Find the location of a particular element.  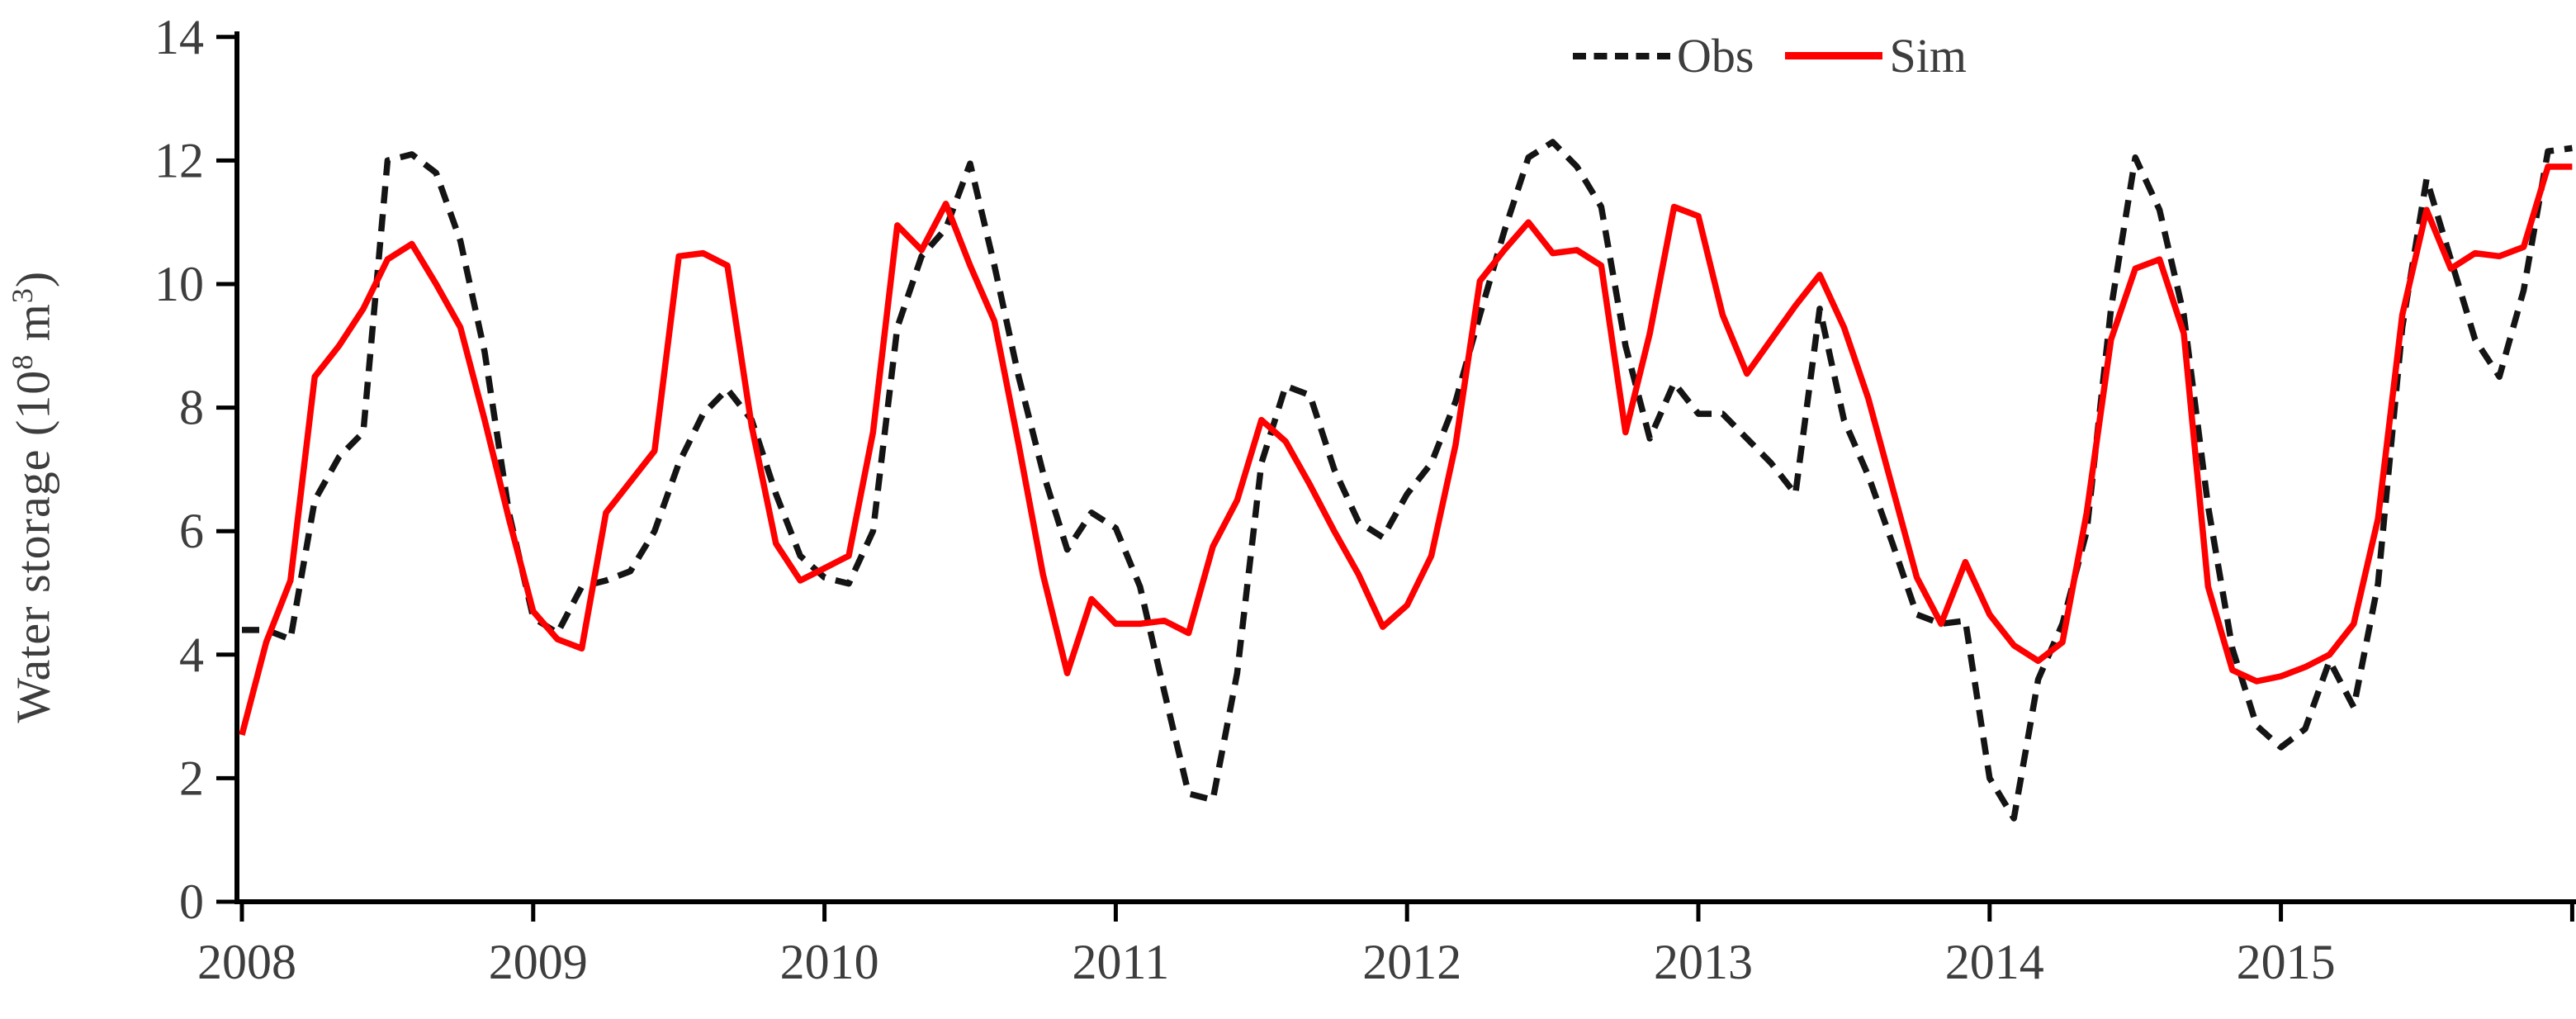

legend-item-obs: Obs is located at coordinates (1663, 55).